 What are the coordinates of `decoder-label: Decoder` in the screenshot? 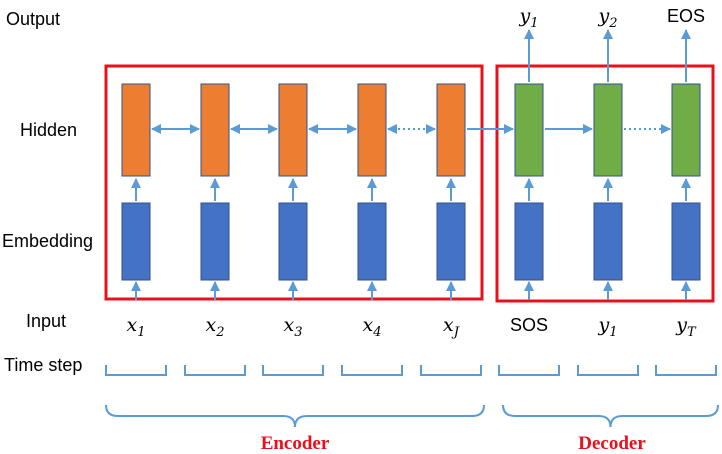 It's located at (612, 443).